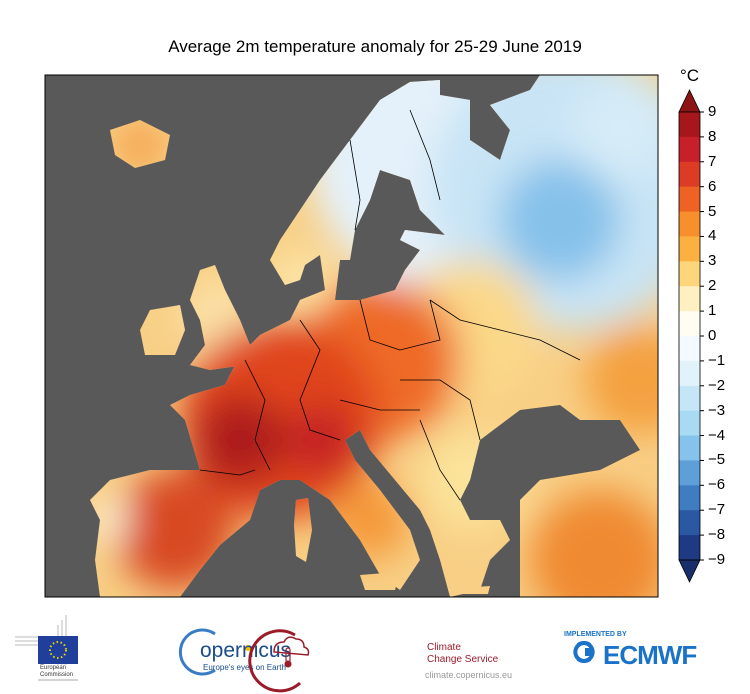 This screenshot has width=750, height=694. Describe the element at coordinates (53, 668) in the screenshot. I see `eu-line1: European` at that location.